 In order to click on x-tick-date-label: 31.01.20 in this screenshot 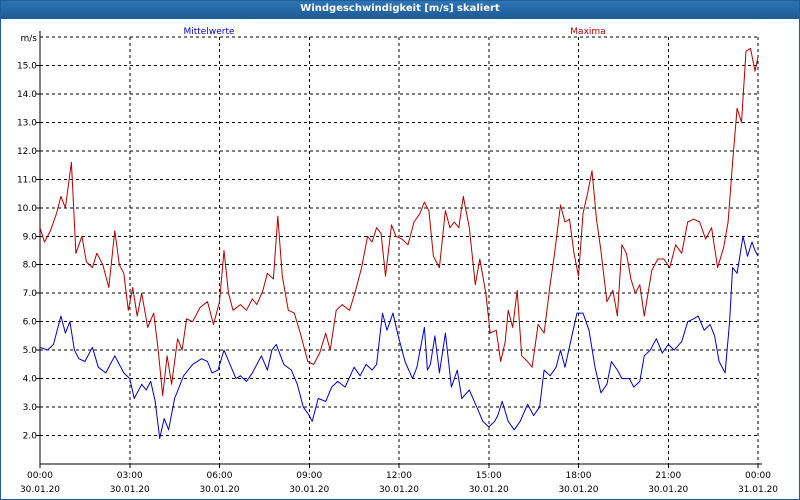, I will do `click(758, 490)`.